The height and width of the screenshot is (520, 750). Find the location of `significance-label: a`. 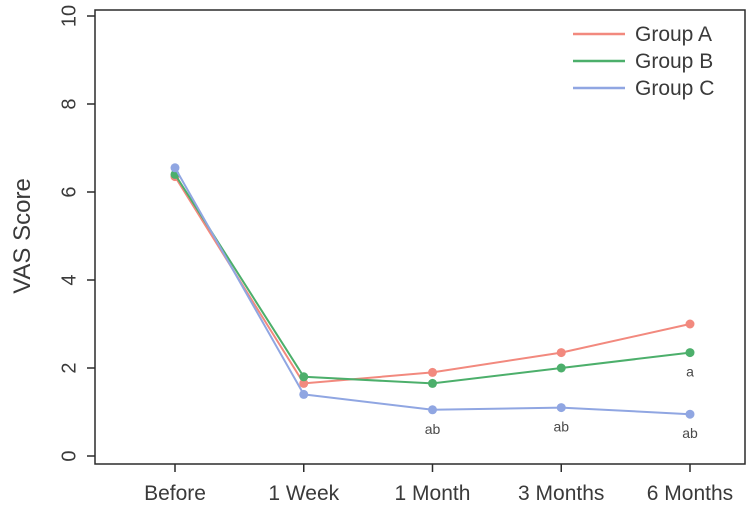

significance-label: a is located at coordinates (690, 372).